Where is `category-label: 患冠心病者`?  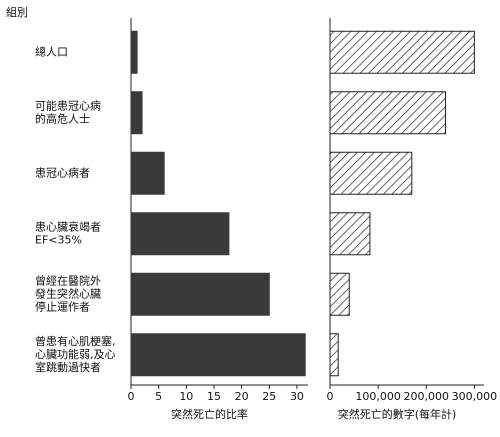 category-label: 患冠心病者 is located at coordinates (62, 172).